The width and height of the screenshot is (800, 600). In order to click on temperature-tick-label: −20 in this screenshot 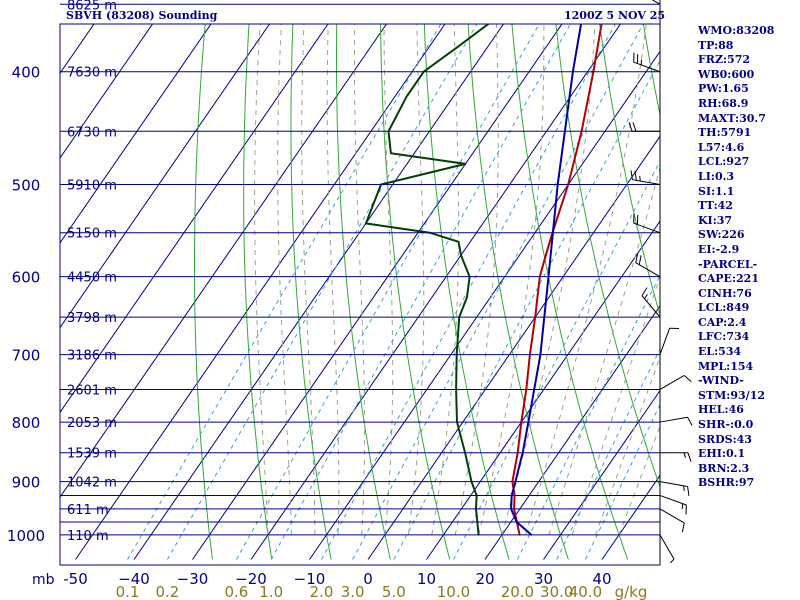, I will do `click(251, 579)`.